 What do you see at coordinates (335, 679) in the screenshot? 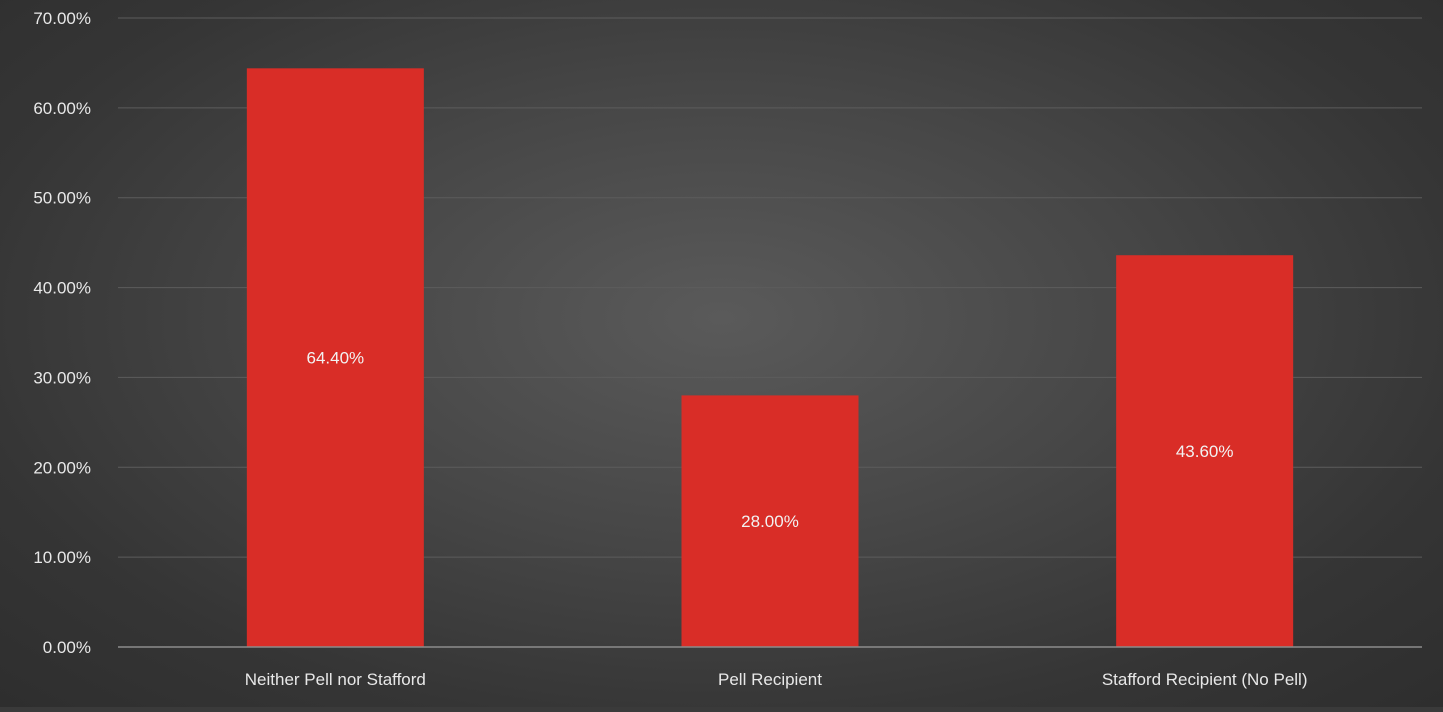
I see `x-tick-label: Neither Pell nor Stafford` at bounding box center [335, 679].